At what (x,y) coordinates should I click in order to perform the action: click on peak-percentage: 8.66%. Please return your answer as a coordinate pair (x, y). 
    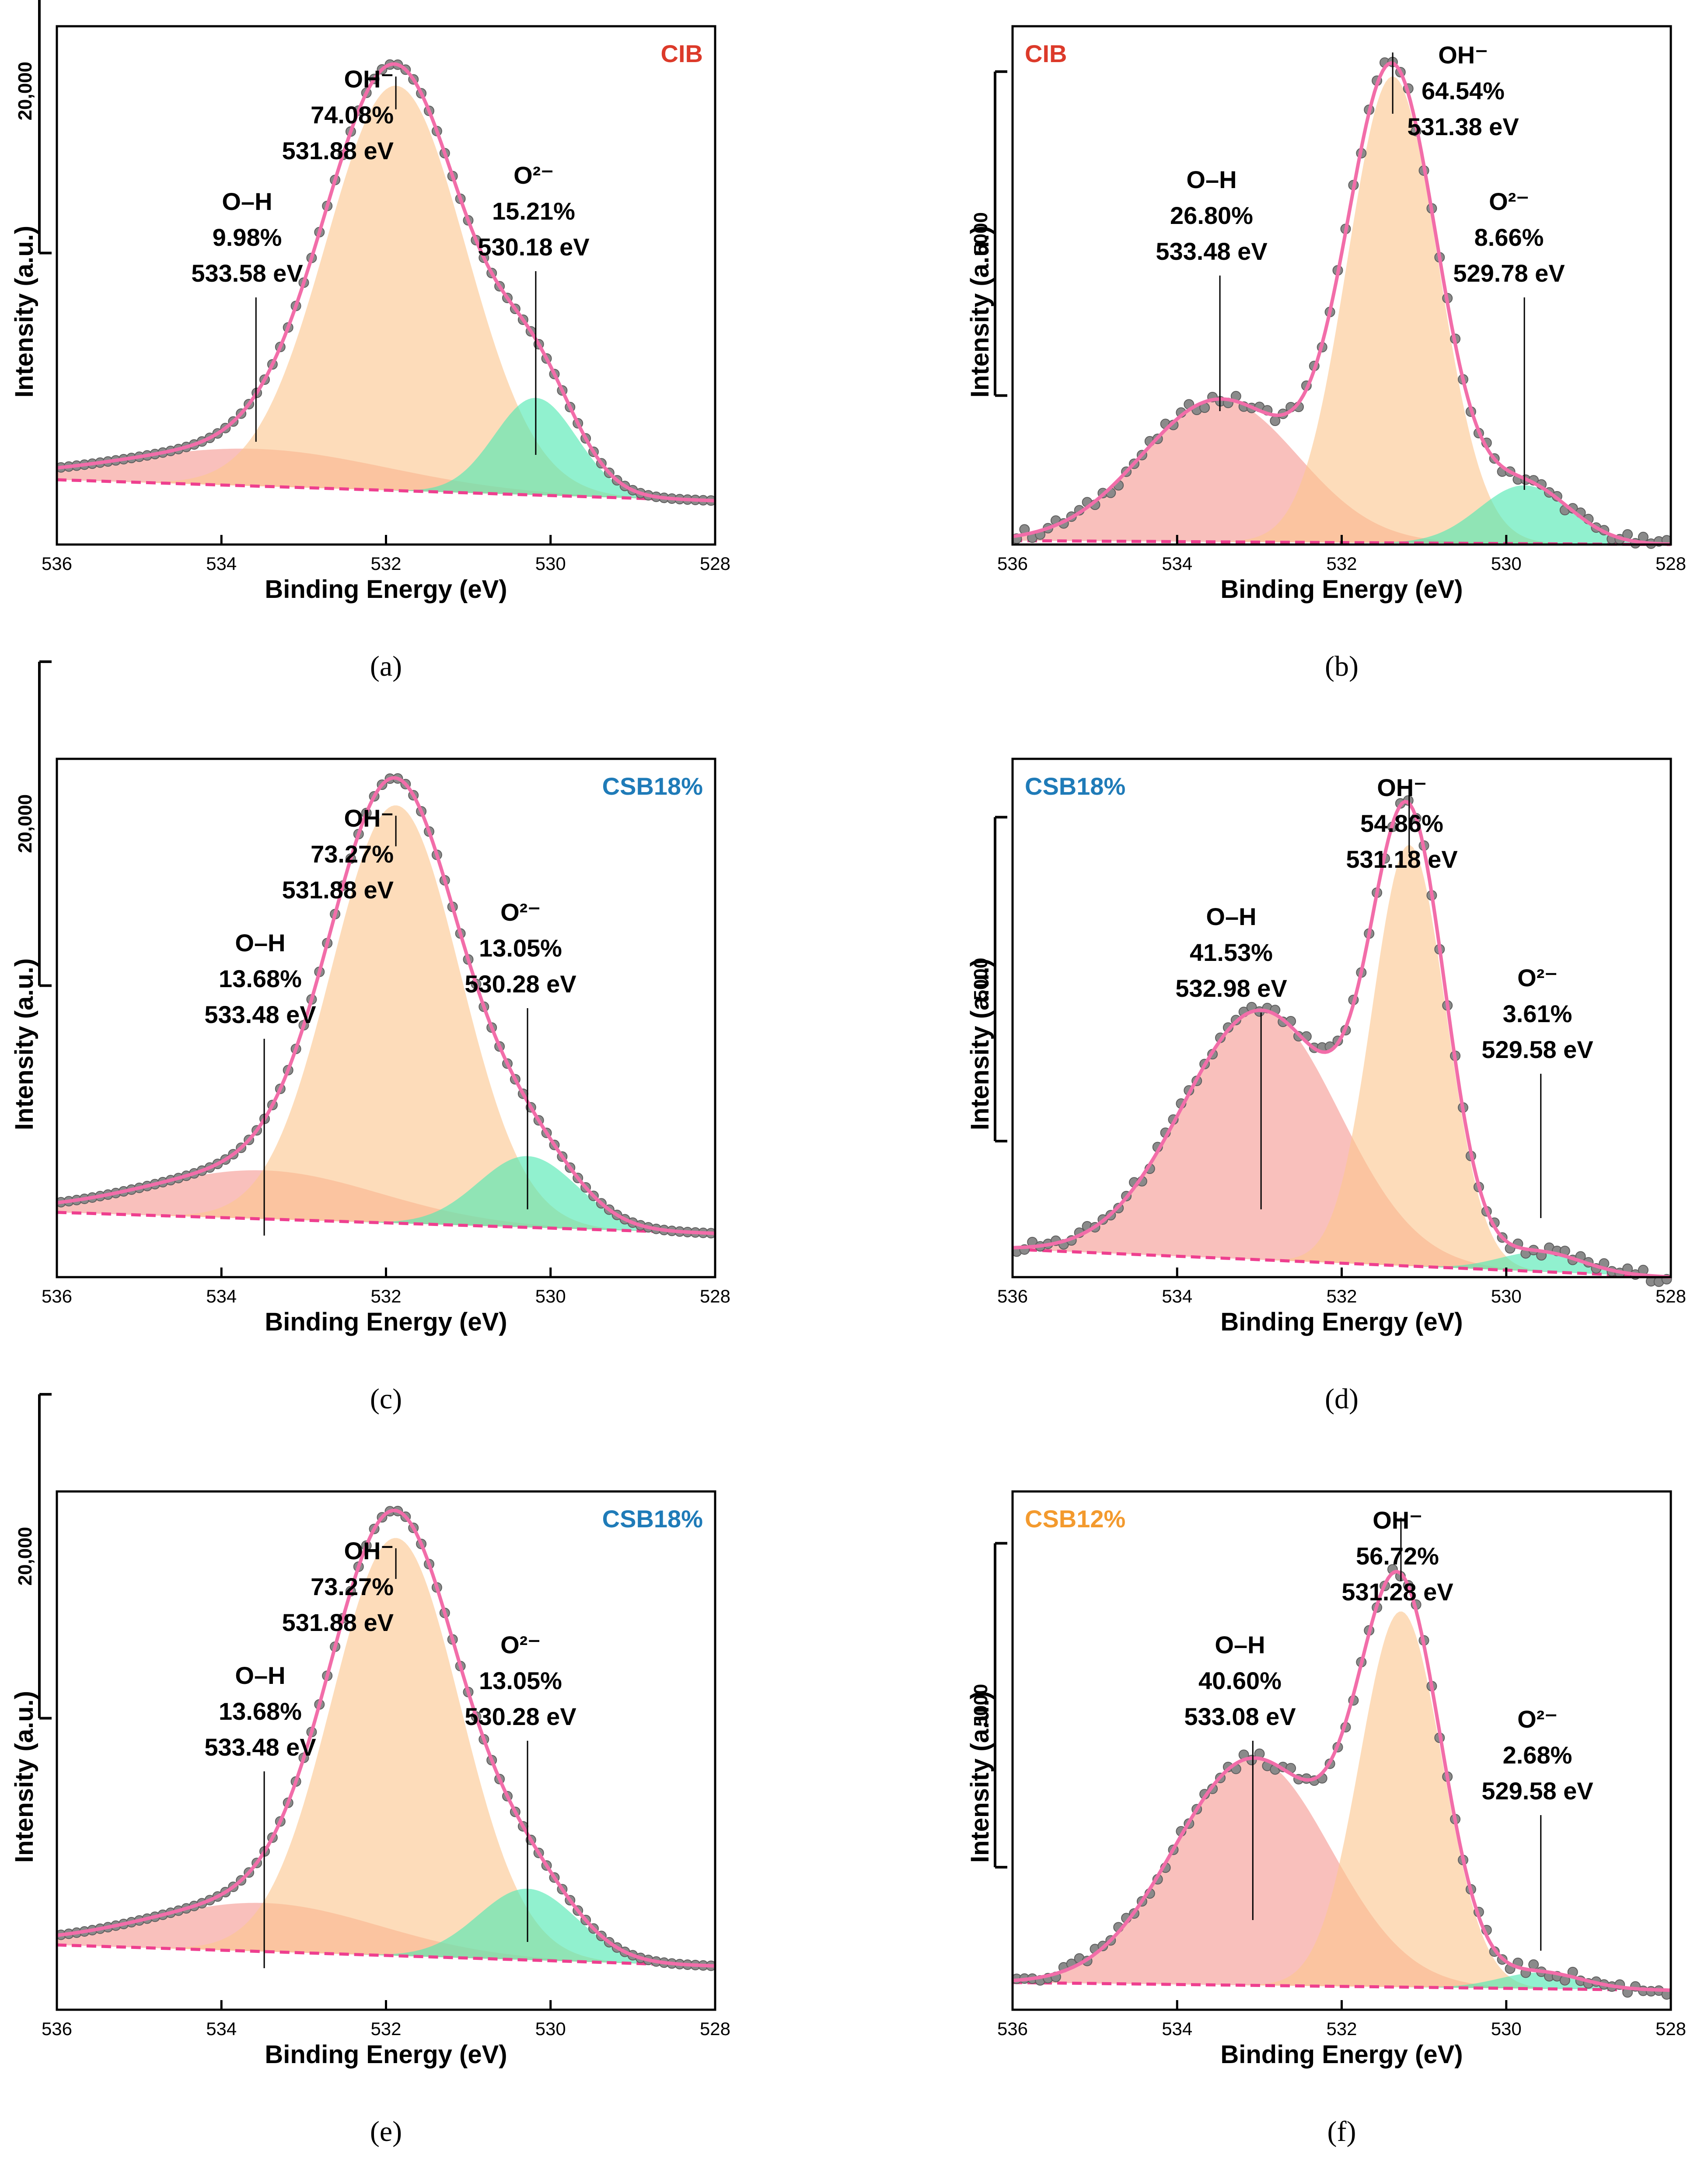
    Looking at the image, I should click on (1509, 237).